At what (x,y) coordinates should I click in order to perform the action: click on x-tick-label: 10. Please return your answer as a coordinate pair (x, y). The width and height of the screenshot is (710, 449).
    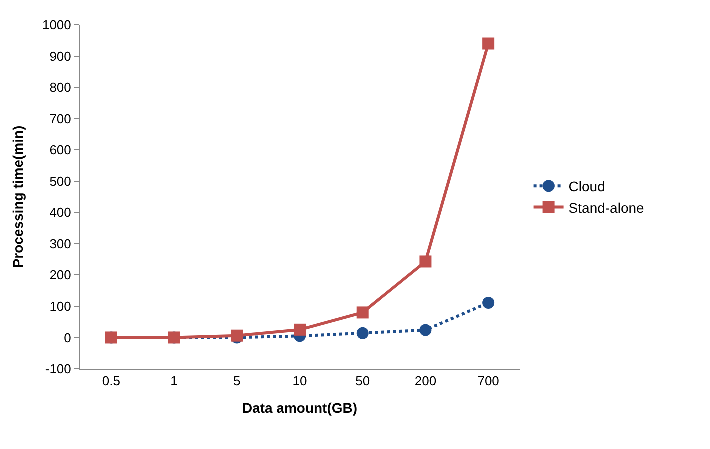
    Looking at the image, I should click on (300, 381).